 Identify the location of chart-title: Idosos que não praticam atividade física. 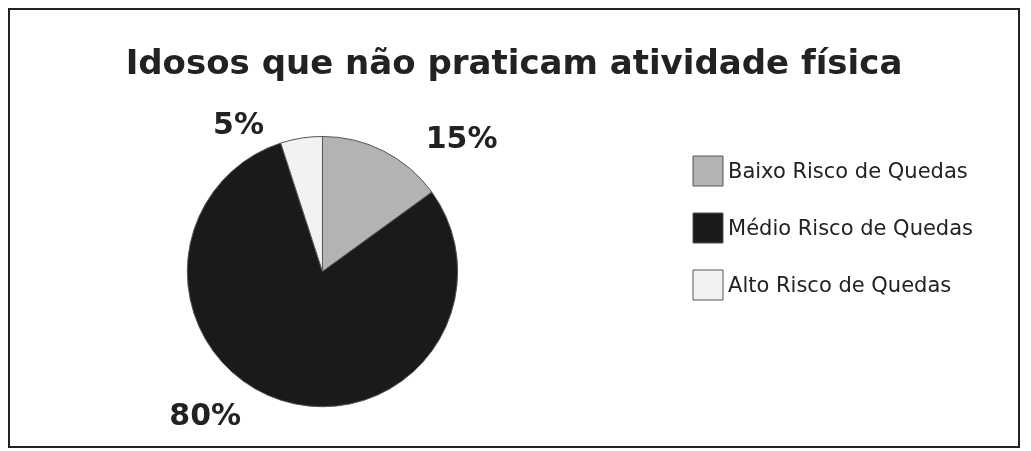
(514, 62).